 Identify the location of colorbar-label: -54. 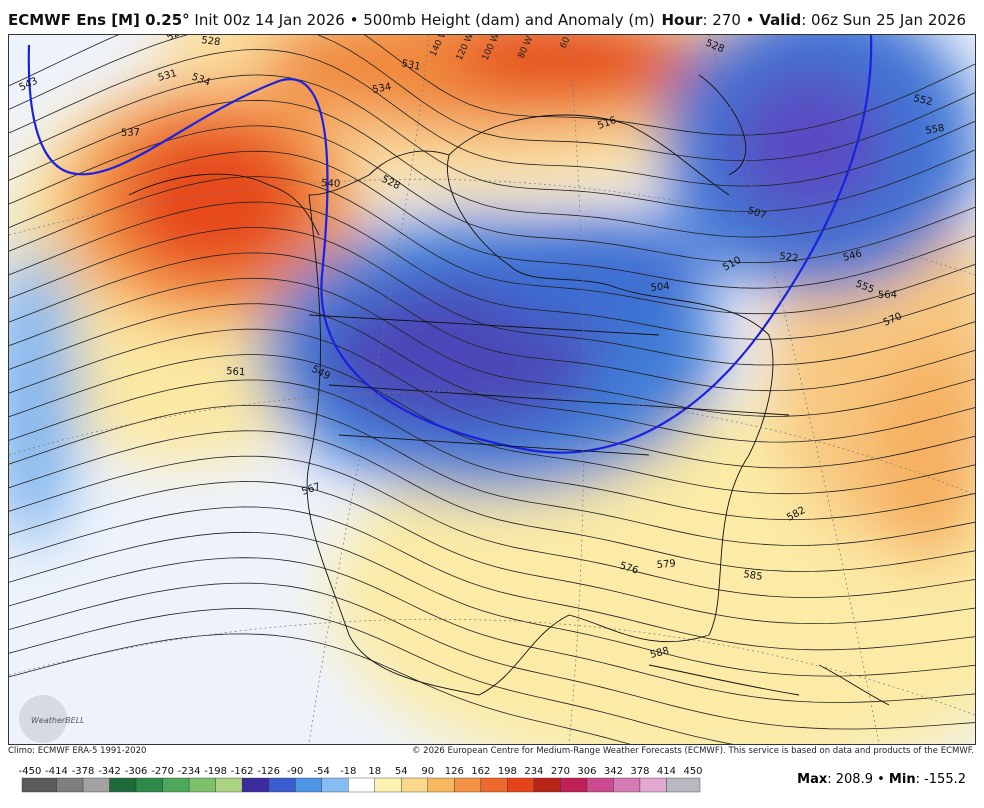
(322, 771).